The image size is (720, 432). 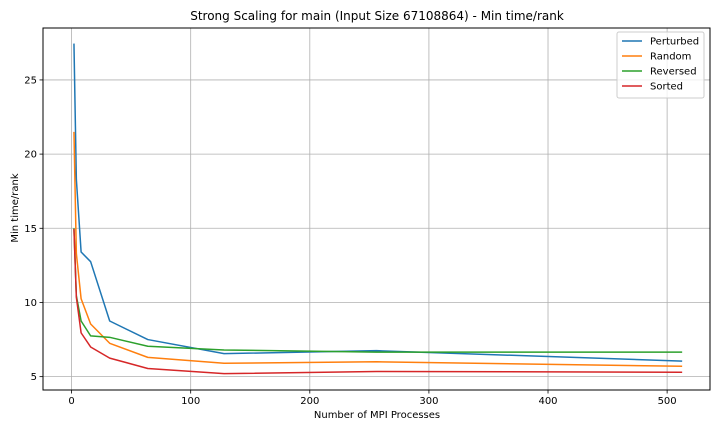 I want to click on legend-box, so click(x=660, y=65).